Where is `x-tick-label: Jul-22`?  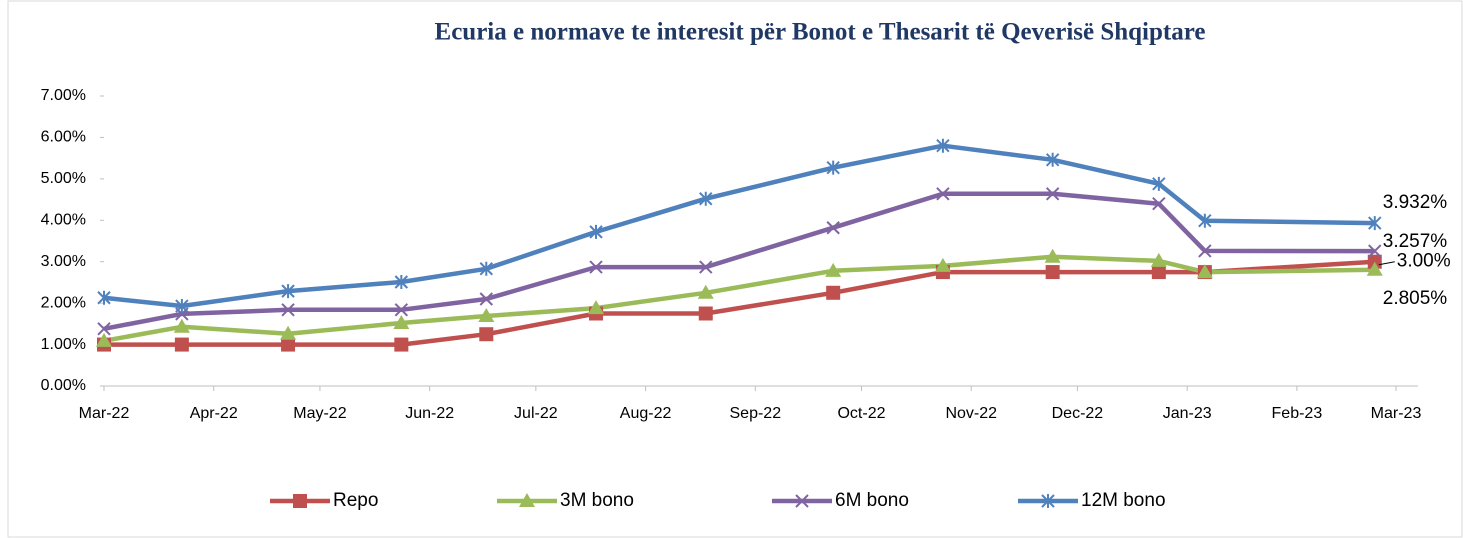
x-tick-label: Jul-22 is located at coordinates (536, 413).